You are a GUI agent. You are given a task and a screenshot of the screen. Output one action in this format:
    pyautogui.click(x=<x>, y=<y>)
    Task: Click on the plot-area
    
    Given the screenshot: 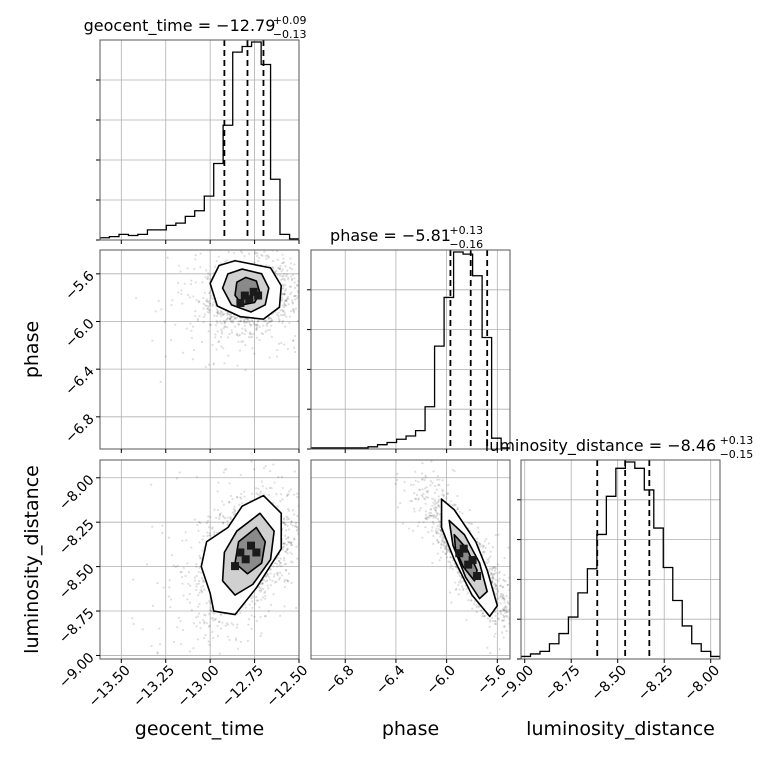 What is the action you would take?
    pyautogui.click(x=229, y=307)
    